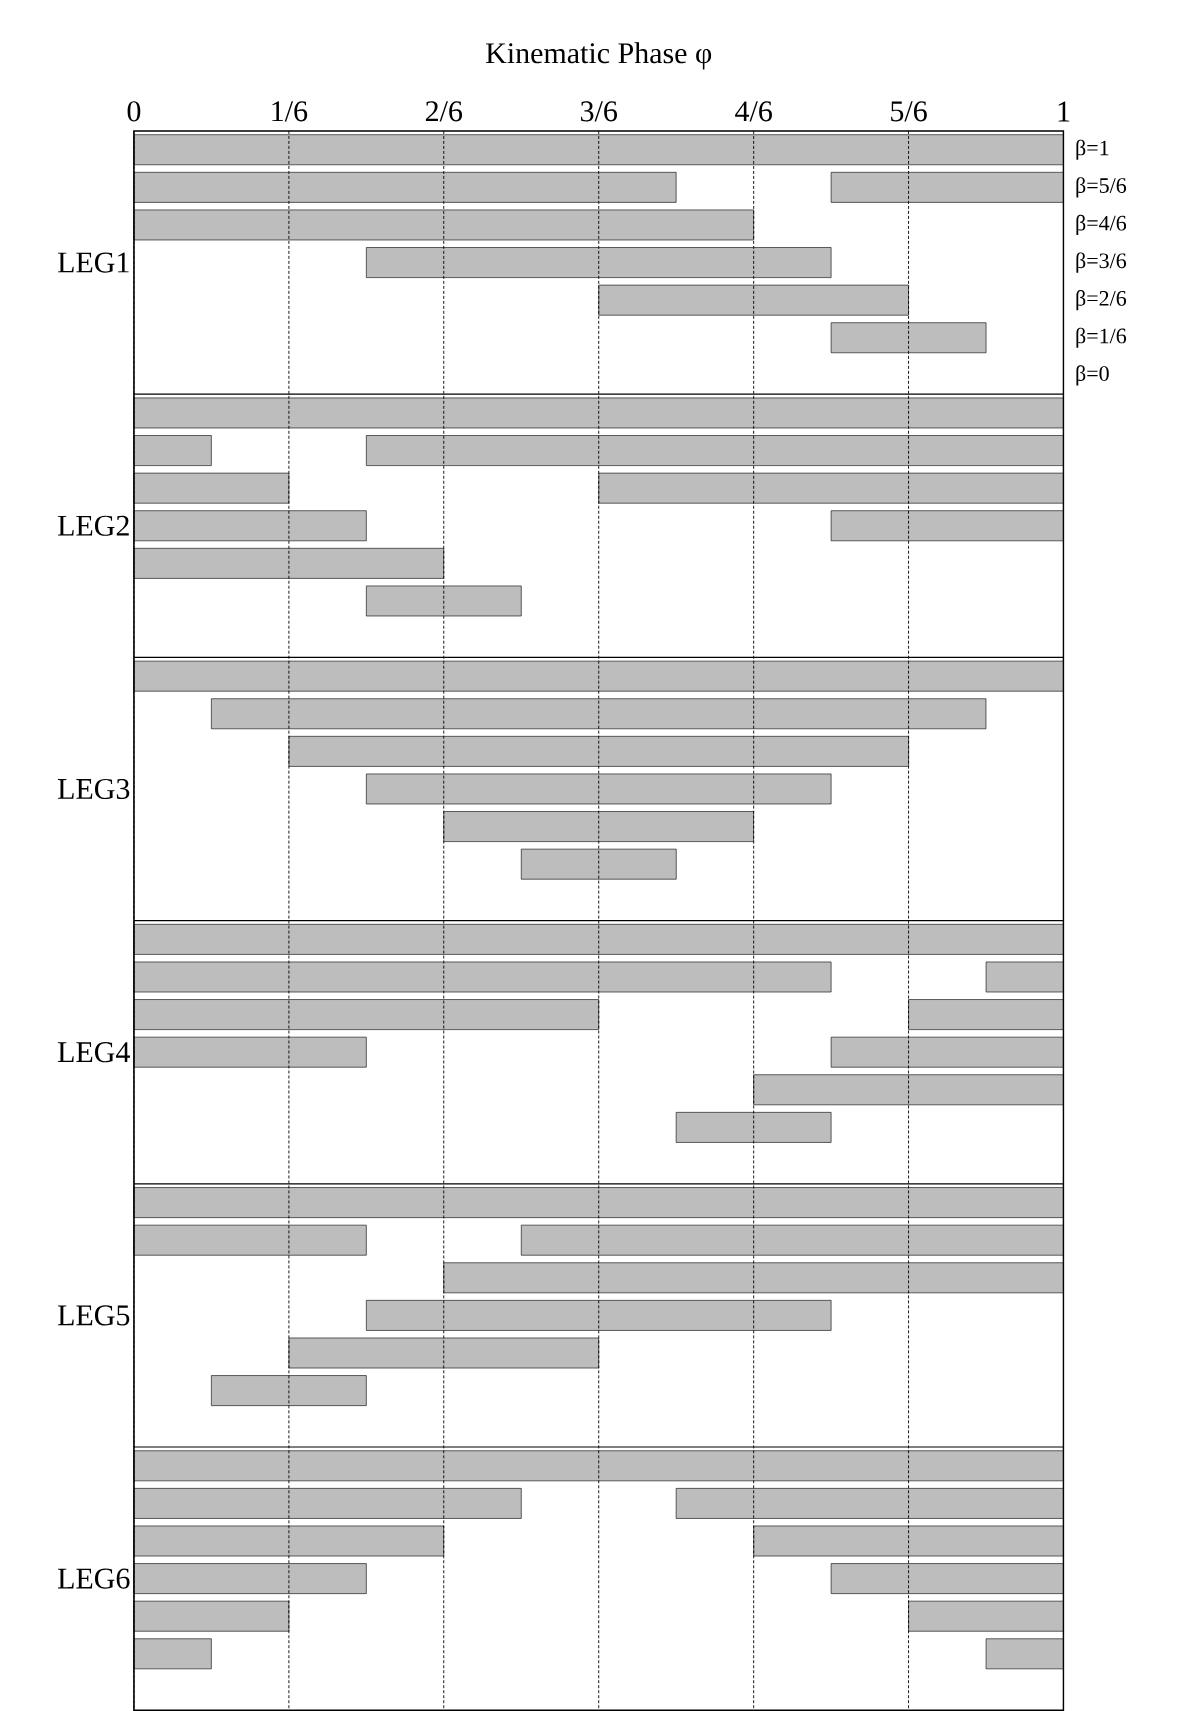  I want to click on x-tick-label: 1, so click(1063, 111).